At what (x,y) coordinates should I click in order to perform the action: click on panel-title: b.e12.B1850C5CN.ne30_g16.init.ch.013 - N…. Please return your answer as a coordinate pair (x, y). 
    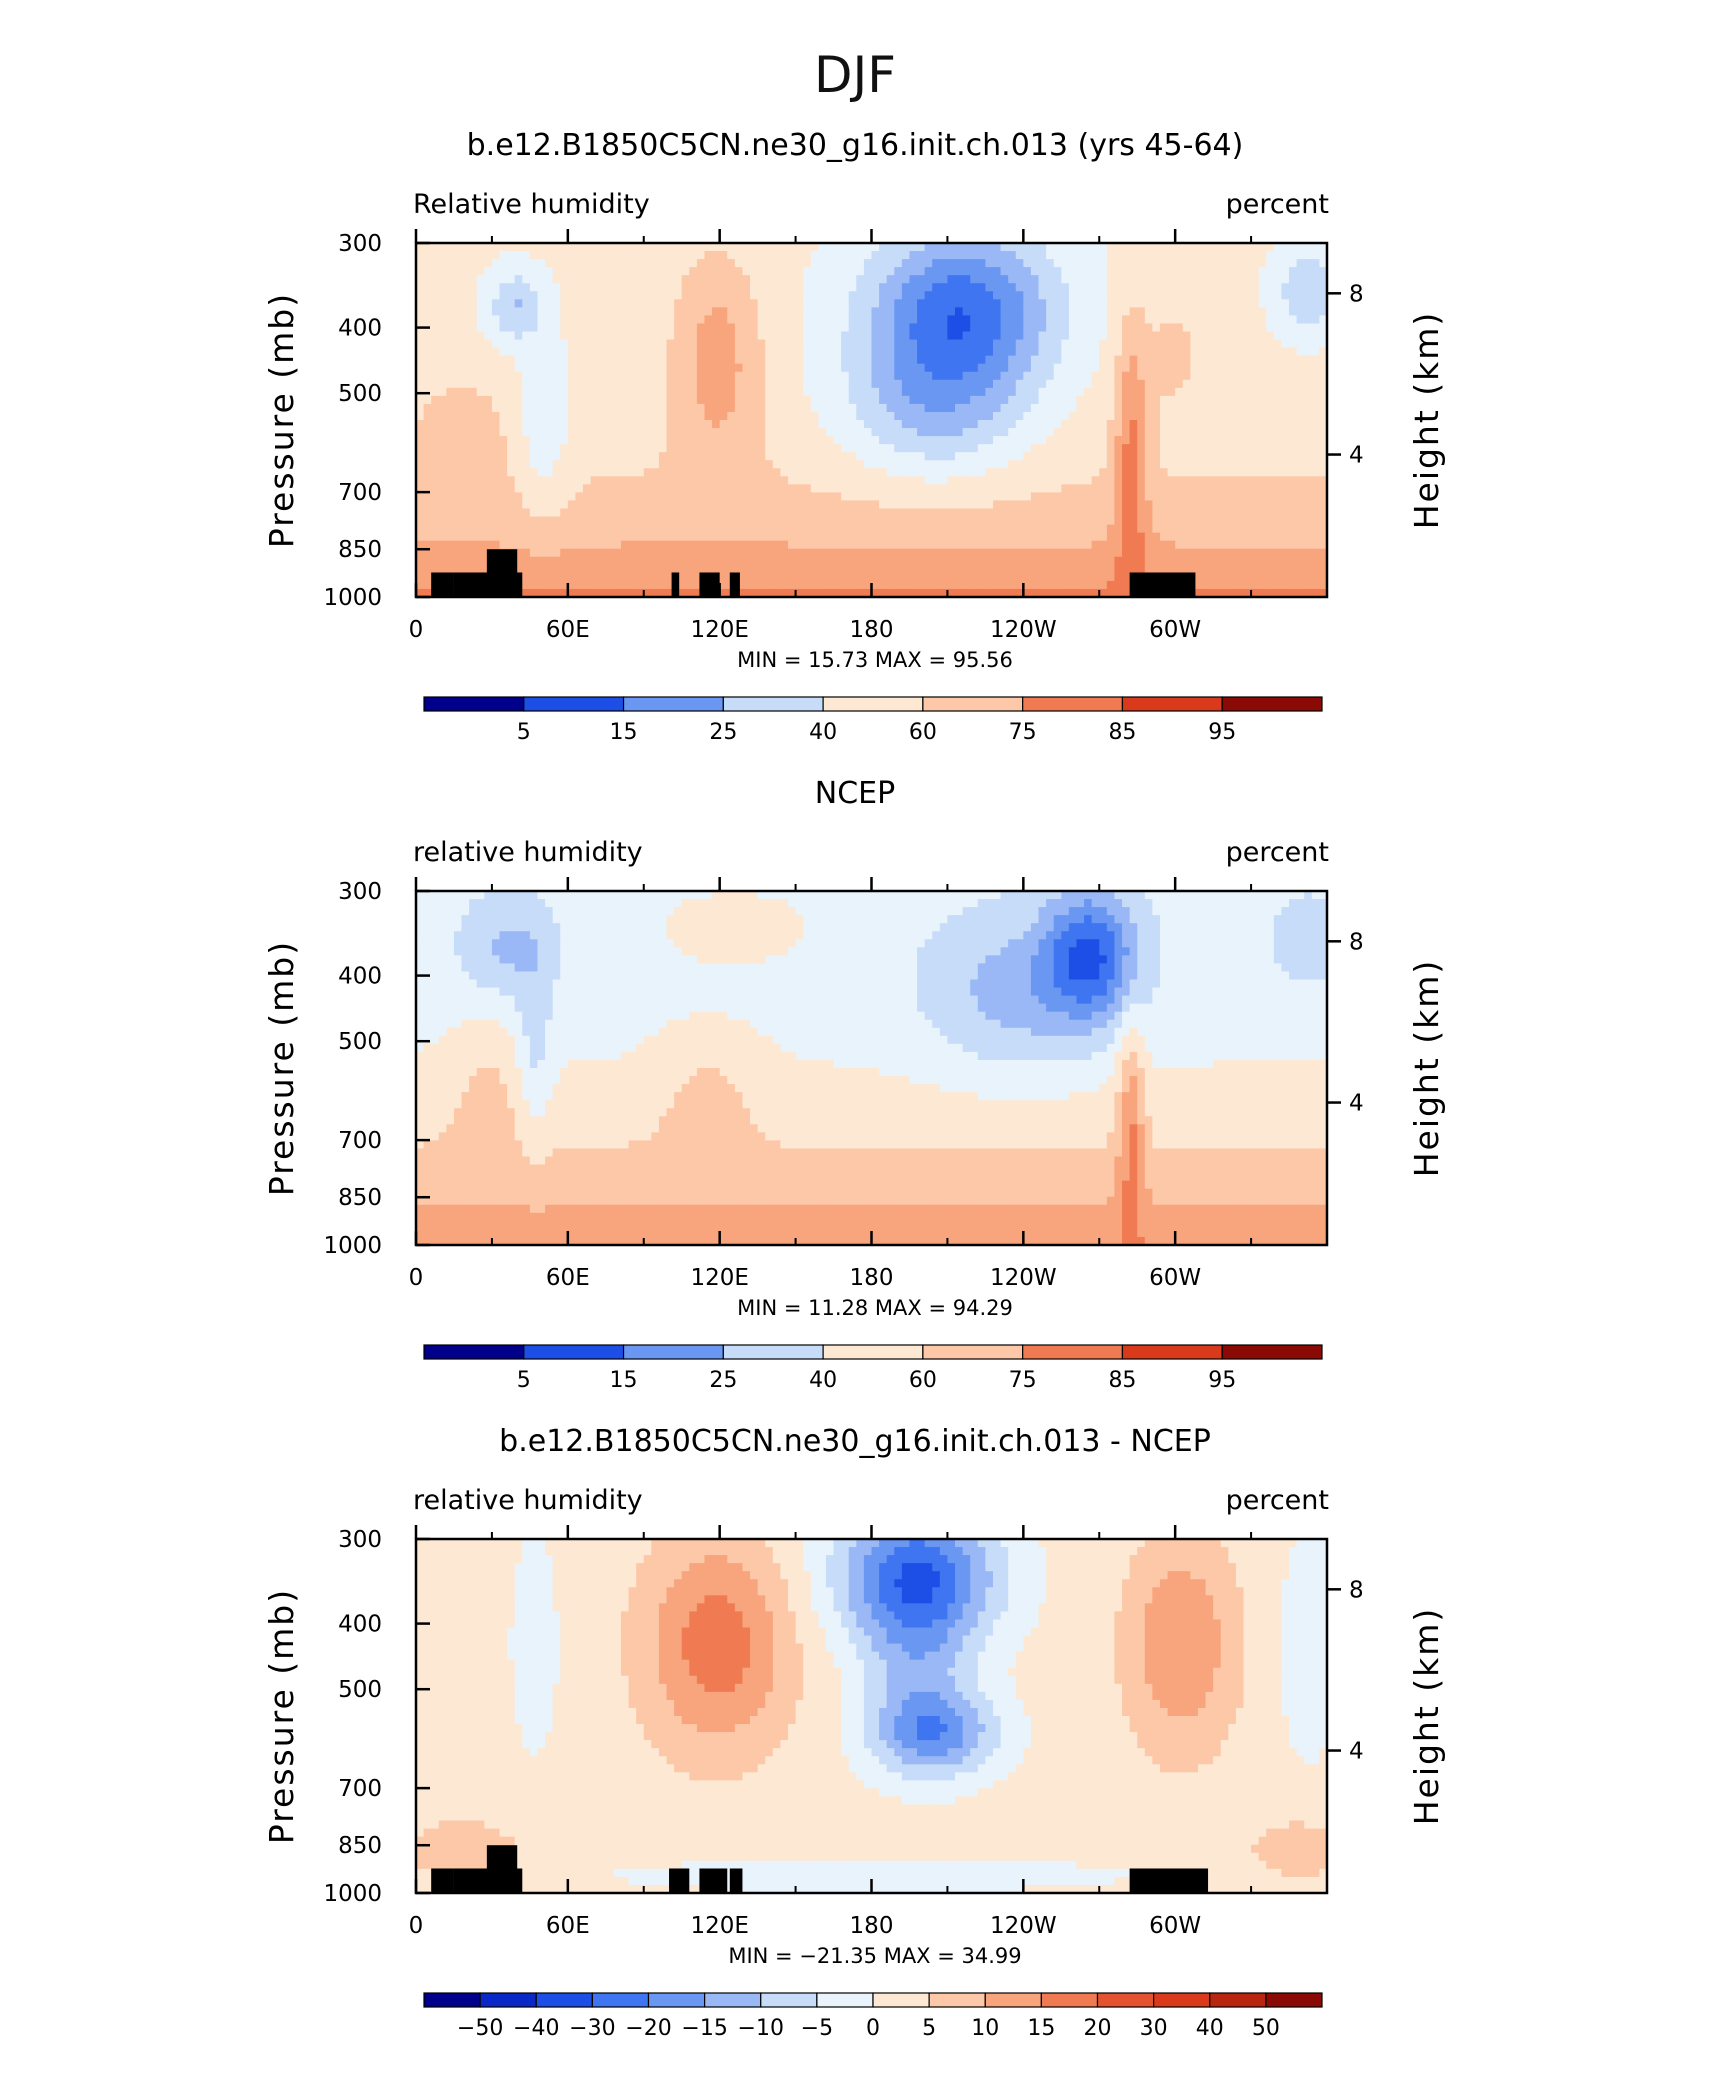
    Looking at the image, I should click on (855, 1441).